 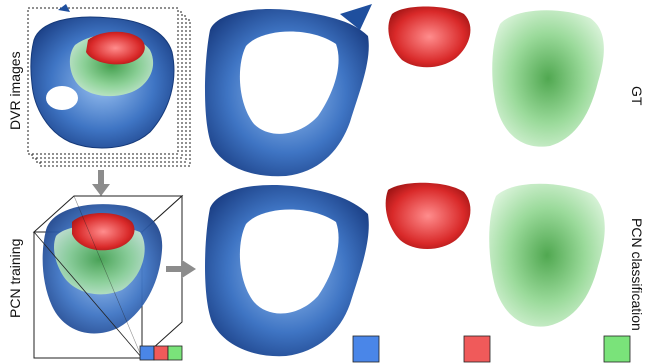 What do you see at coordinates (366, 349) in the screenshot?
I see `class-swatch-blue` at bounding box center [366, 349].